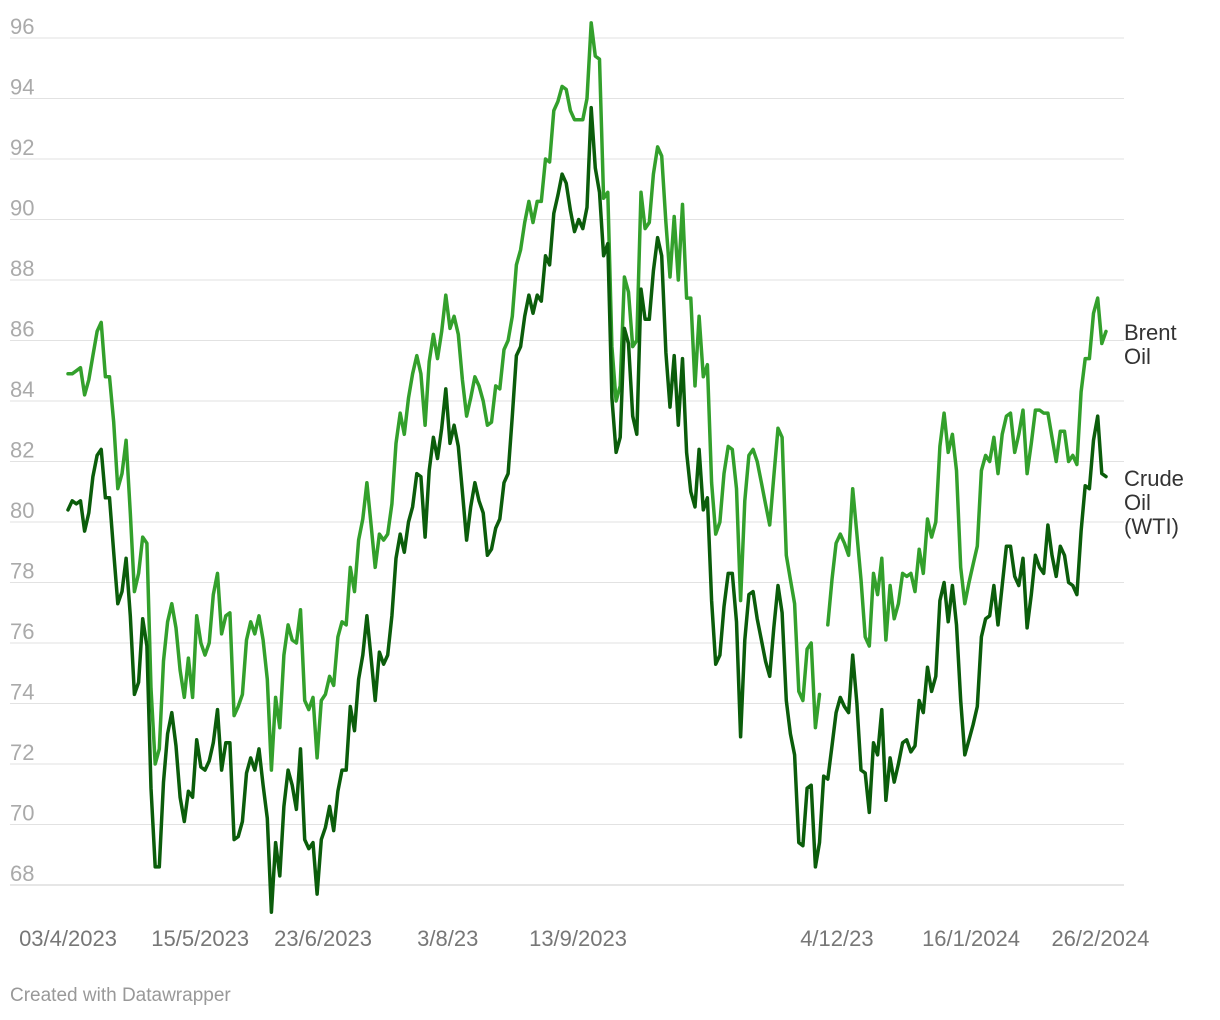 This screenshot has width=1220, height=1020. Describe the element at coordinates (1137, 356) in the screenshot. I see `brent-label-line2: Oil` at that location.